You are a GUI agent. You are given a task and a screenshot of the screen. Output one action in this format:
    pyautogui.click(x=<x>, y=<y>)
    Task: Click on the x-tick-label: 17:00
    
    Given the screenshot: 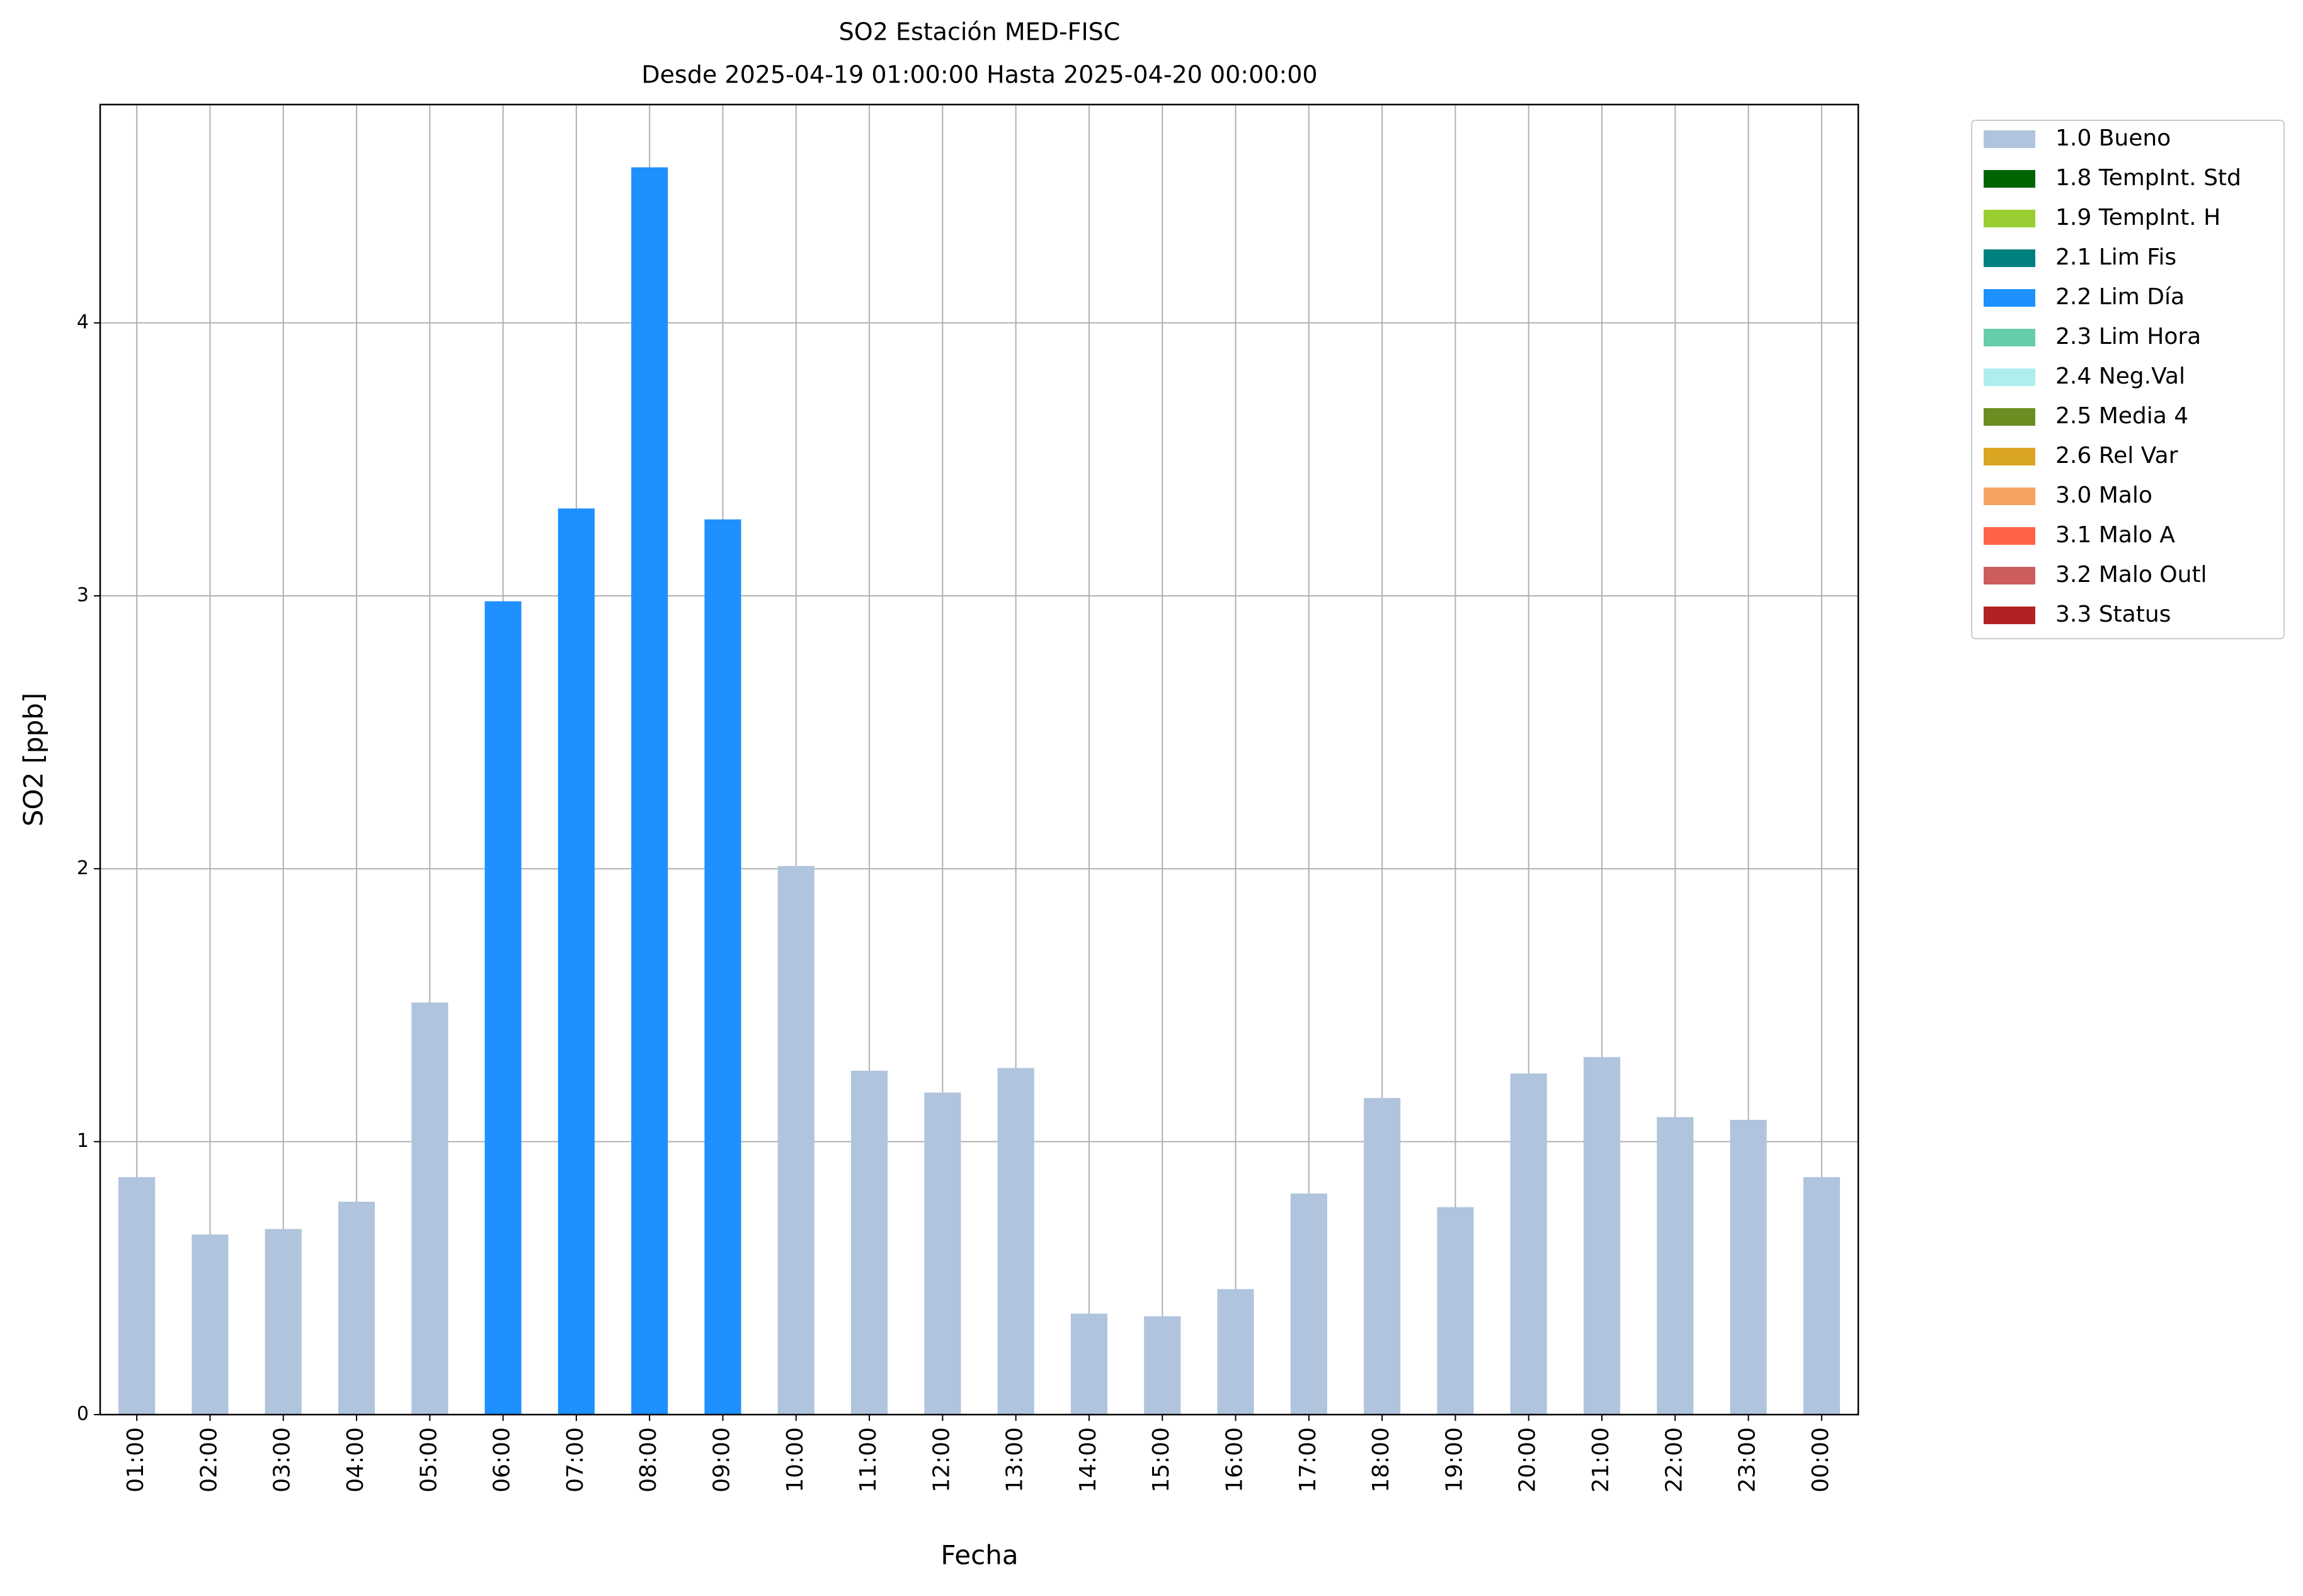 What is the action you would take?
    pyautogui.click(x=1308, y=1460)
    